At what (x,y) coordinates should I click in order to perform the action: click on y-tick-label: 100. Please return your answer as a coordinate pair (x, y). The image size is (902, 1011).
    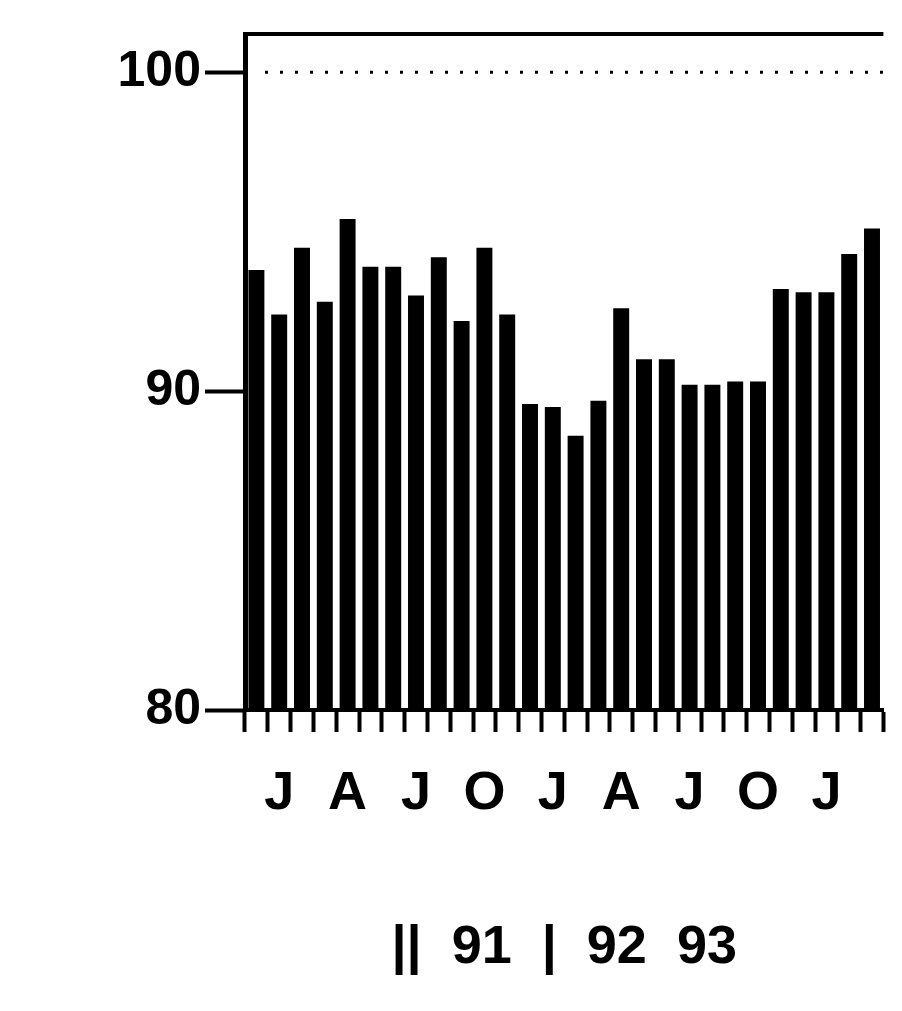
    Looking at the image, I should click on (159, 69).